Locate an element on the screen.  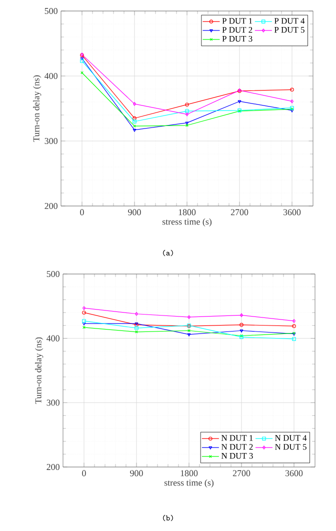
legend-label: N DUT 3 is located at coordinates (237, 455).